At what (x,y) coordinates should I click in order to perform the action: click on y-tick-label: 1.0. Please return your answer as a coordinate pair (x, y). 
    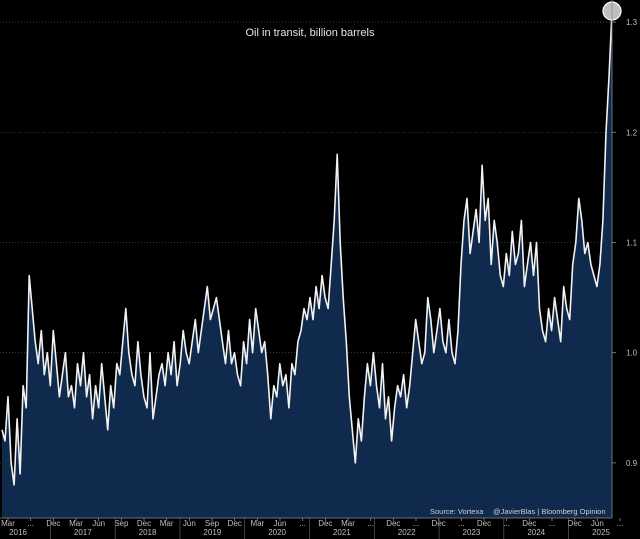
    Looking at the image, I should click on (632, 353).